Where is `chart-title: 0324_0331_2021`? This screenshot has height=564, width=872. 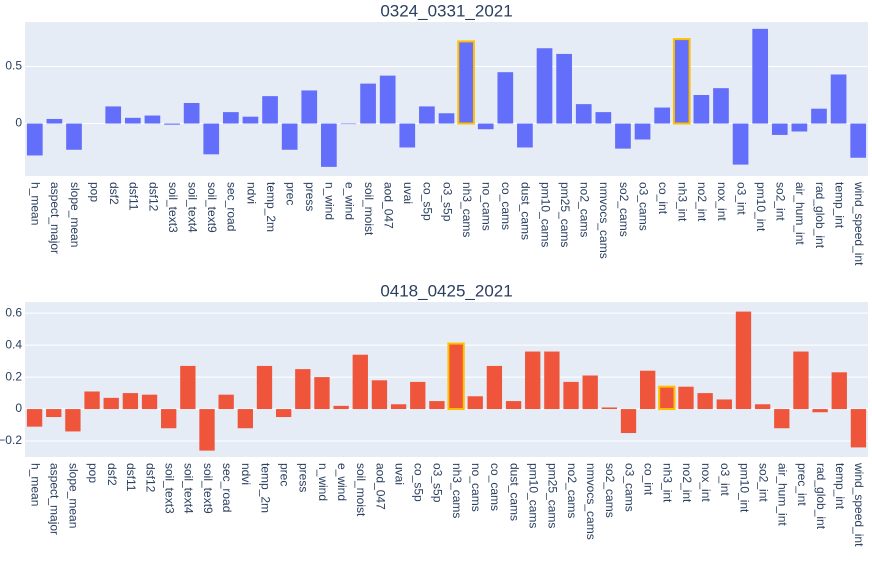
chart-title: 0324_0331_2021 is located at coordinates (446, 10).